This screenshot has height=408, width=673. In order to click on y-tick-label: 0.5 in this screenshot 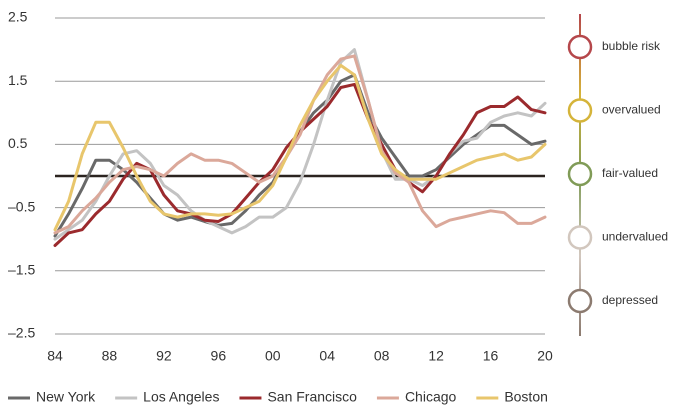, I will do `click(18, 143)`.